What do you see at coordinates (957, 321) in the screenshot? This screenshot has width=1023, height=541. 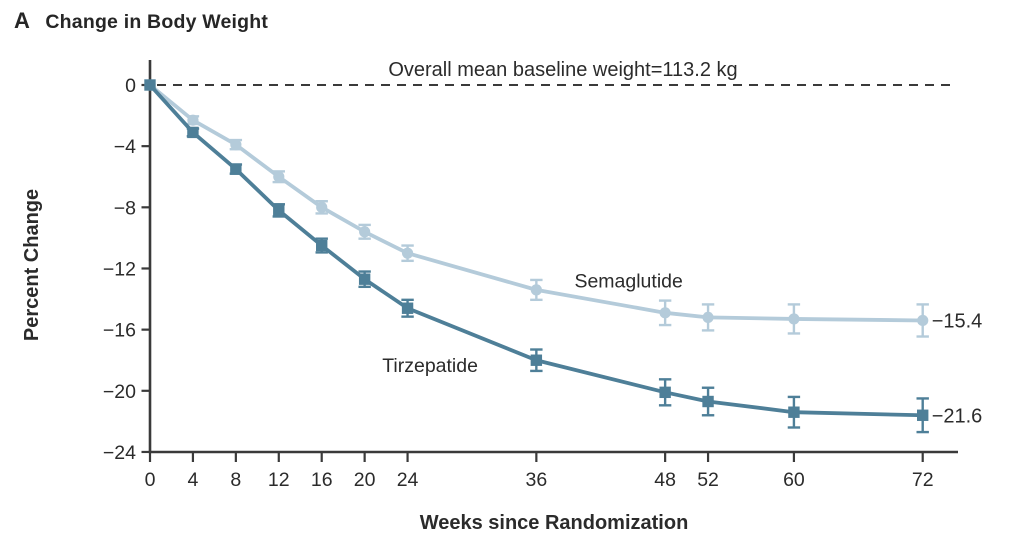 I see `end-value-label-semaglutide: −15.4` at bounding box center [957, 321].